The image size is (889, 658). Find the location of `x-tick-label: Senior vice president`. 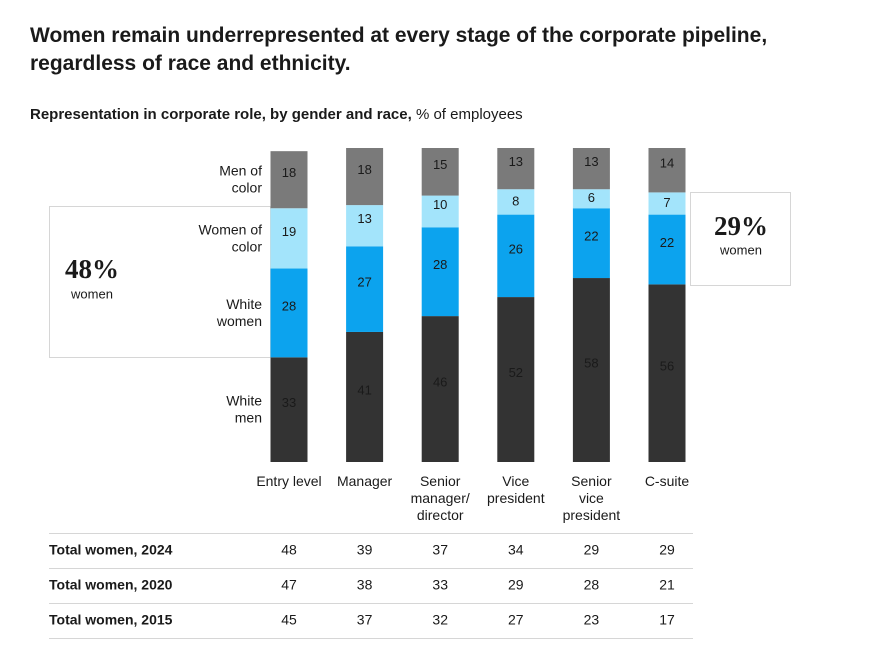

x-tick-label: Senior vice president is located at coordinates (592, 498).